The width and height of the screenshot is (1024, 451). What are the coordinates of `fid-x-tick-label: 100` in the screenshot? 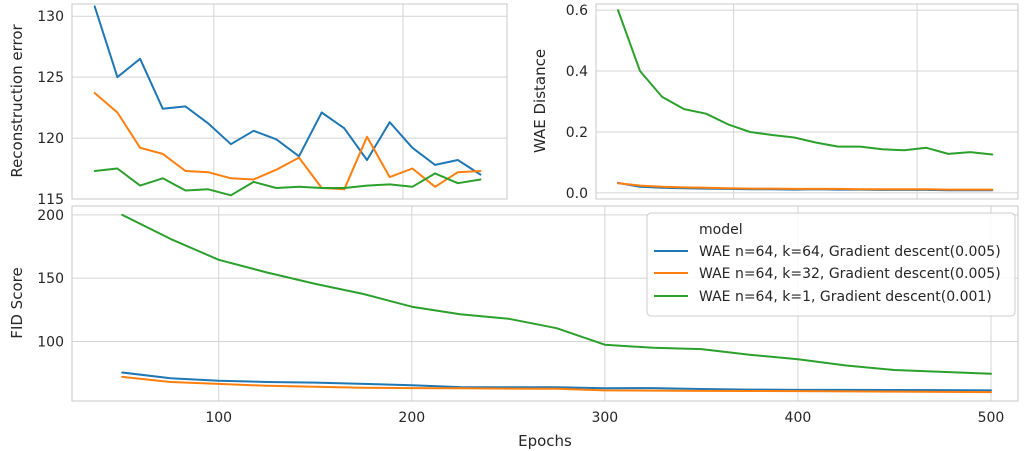 It's located at (218, 418).